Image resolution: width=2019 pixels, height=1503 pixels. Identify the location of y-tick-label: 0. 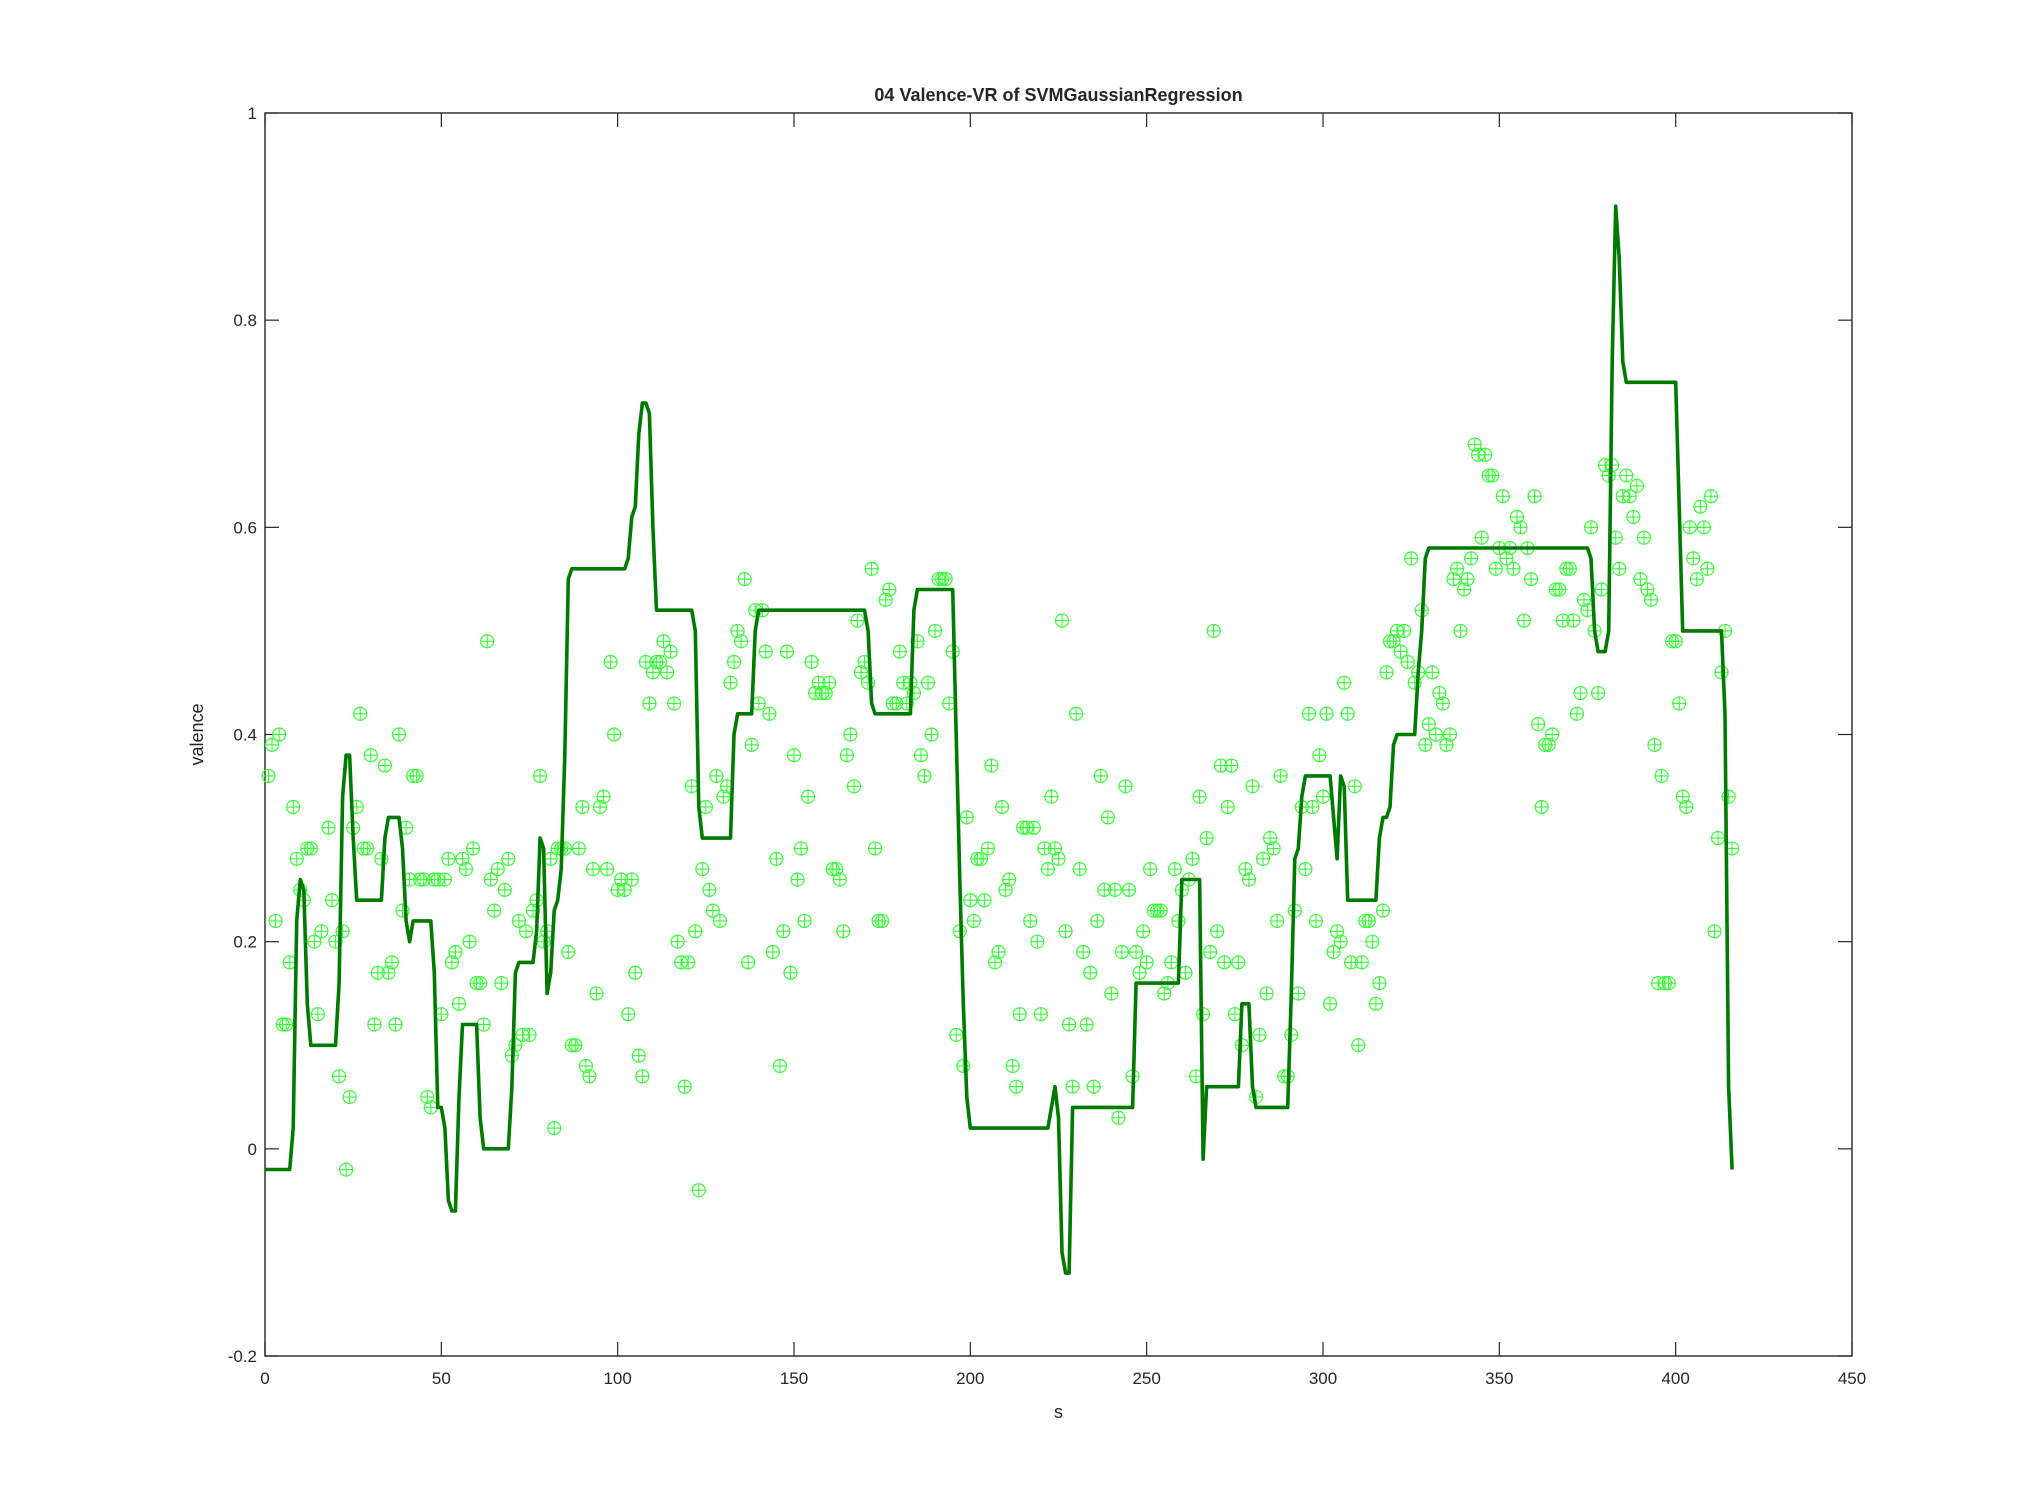
(252, 1149).